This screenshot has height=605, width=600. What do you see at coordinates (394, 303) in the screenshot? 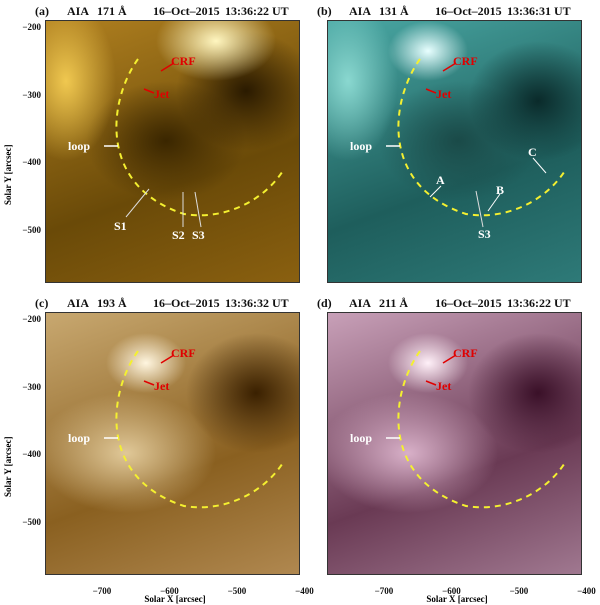
I see `panel-wavelength: 211 Å` at bounding box center [394, 303].